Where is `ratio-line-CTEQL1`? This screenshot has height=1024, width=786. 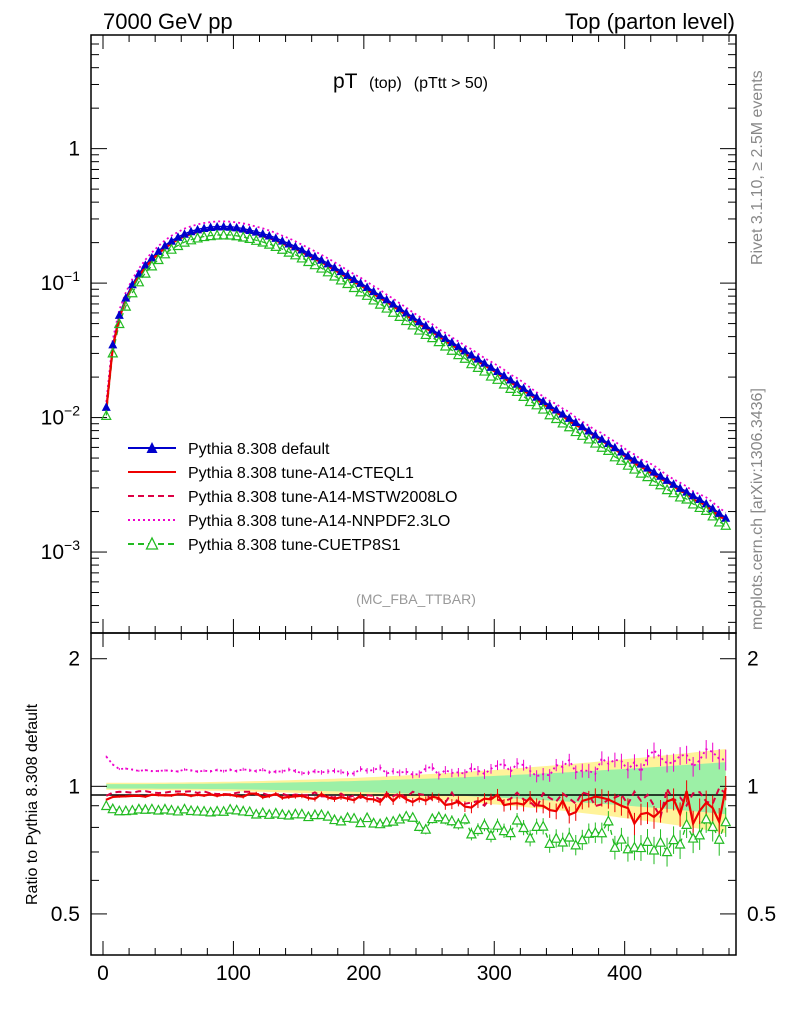
ratio-line-CTEQL1 is located at coordinates (416, 807).